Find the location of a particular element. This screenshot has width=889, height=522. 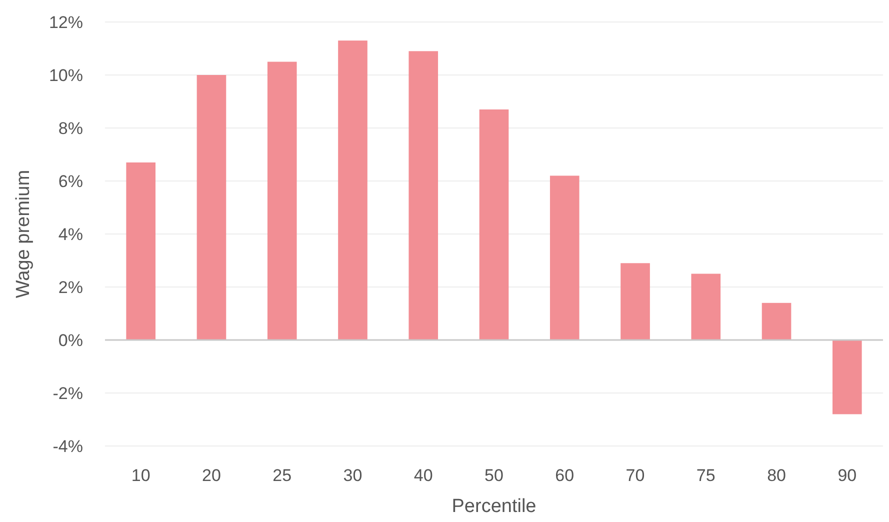

y-tick-label: 12% is located at coordinates (65, 22).